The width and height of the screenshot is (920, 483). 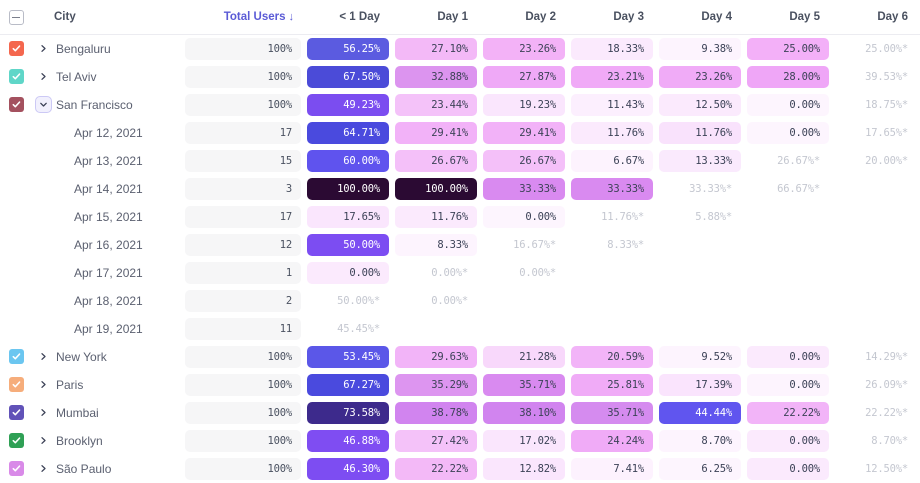 I want to click on retention-value: 14.29%*, so click(x=886, y=356).